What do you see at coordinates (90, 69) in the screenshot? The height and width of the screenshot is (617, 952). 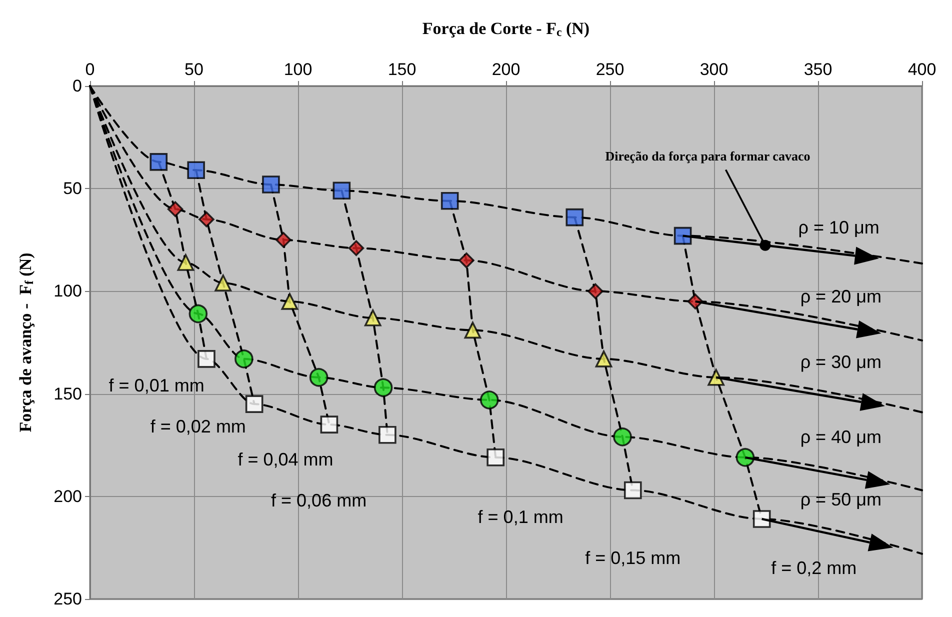 I see `x-tick-label: 0` at bounding box center [90, 69].